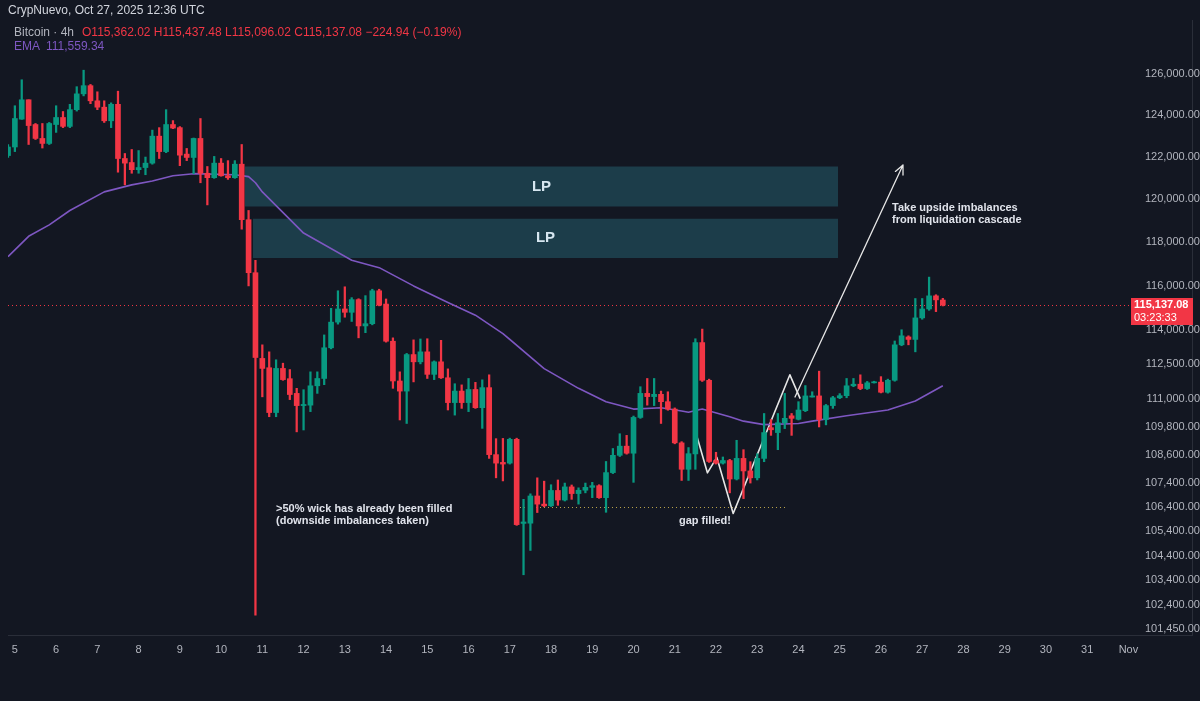  Describe the element at coordinates (97, 648) in the screenshot. I see `x-tick-label: 7` at that location.